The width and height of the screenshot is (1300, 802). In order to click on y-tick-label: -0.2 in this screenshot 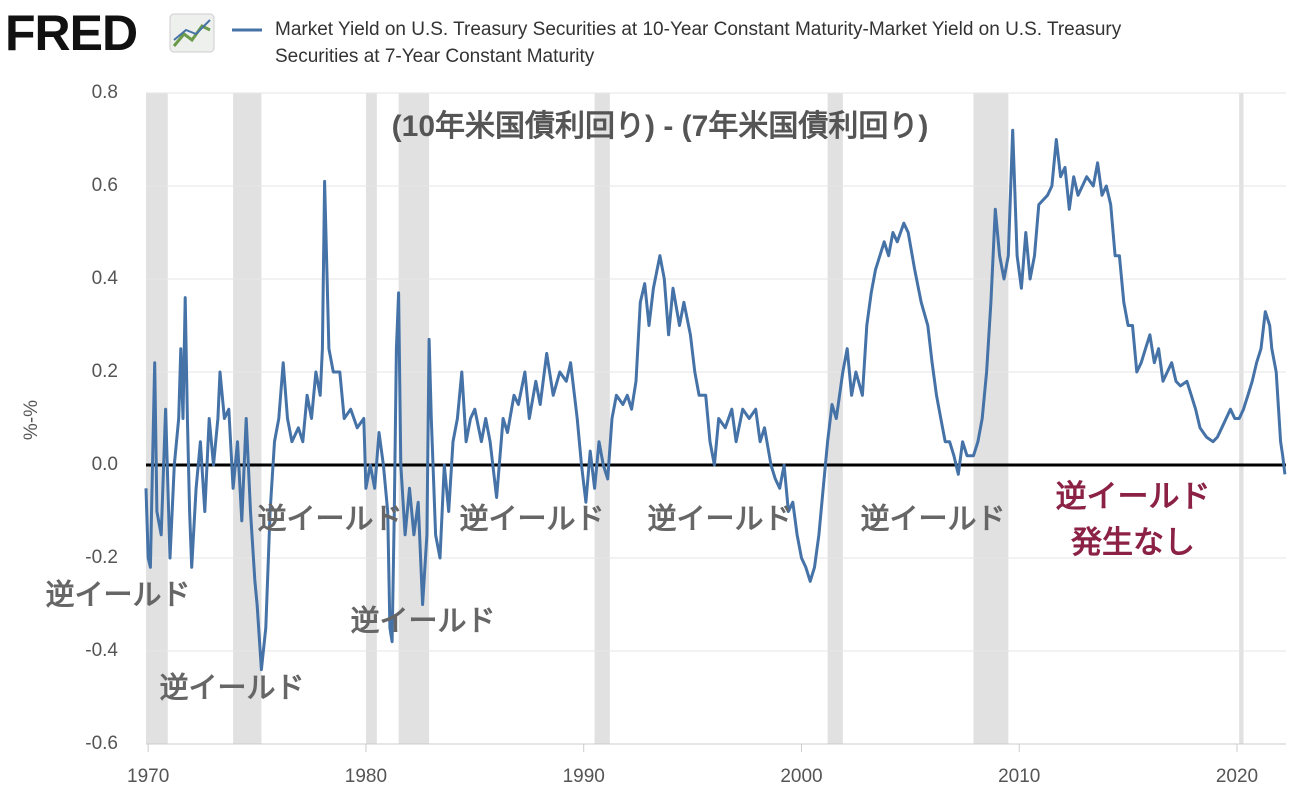, I will do `click(101, 557)`.